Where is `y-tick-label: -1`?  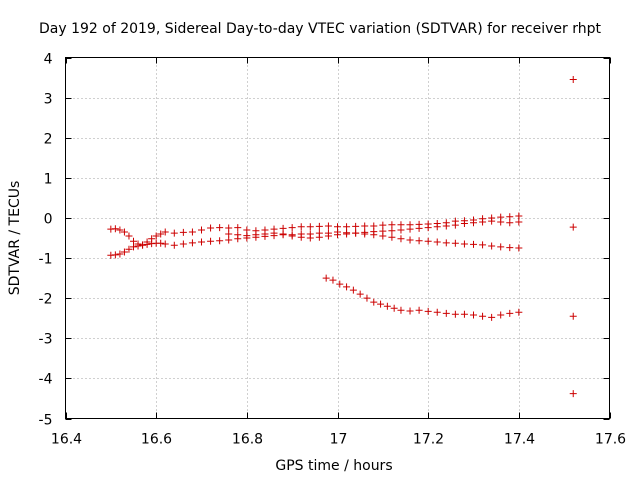 y-tick-label: -1 is located at coordinates (46, 260).